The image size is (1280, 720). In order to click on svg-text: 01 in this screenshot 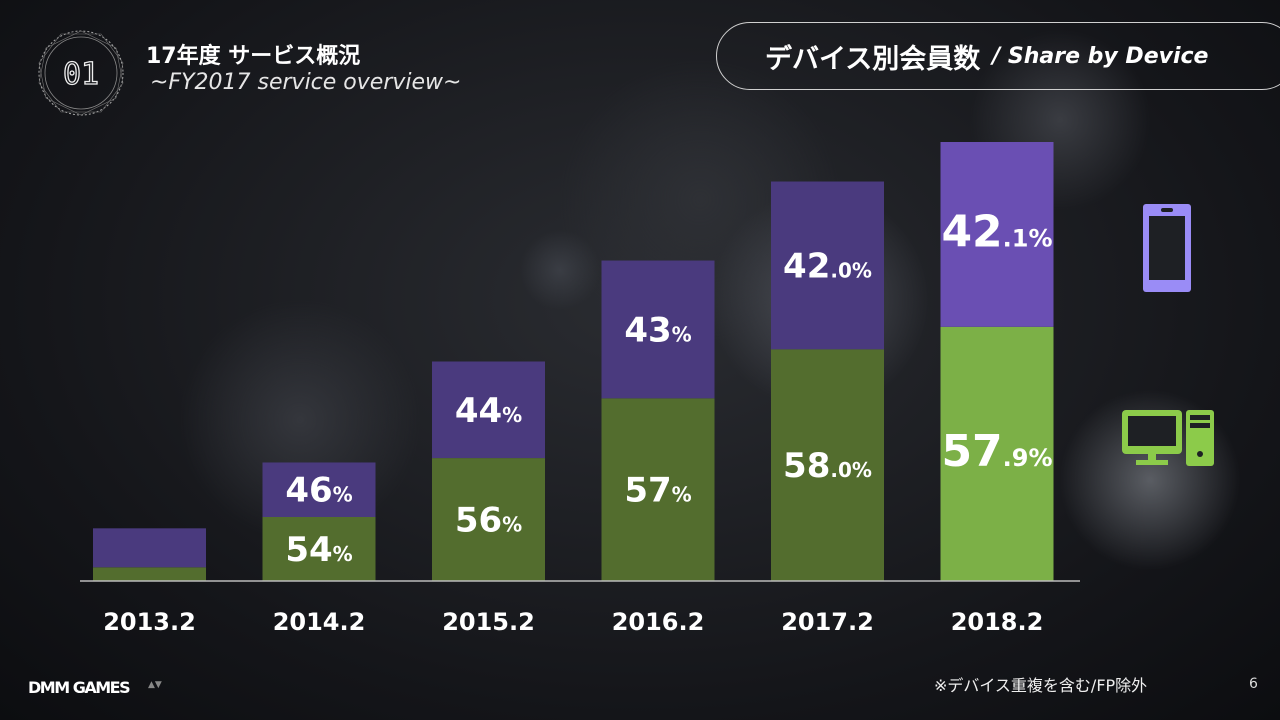, I will do `click(81, 74)`.